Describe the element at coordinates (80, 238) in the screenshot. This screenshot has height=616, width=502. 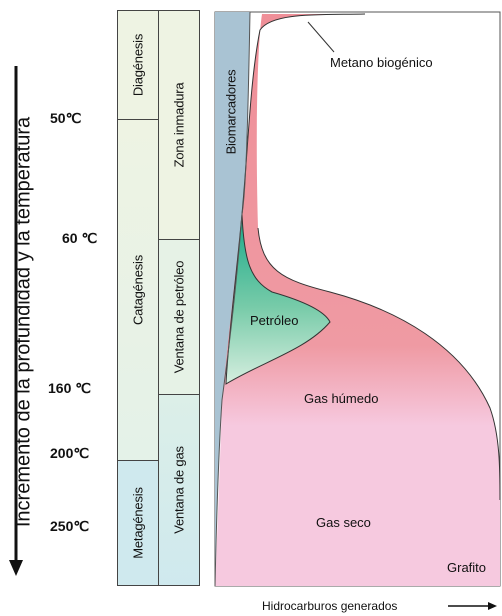
I see `temp-label-60: 60 ℃` at that location.